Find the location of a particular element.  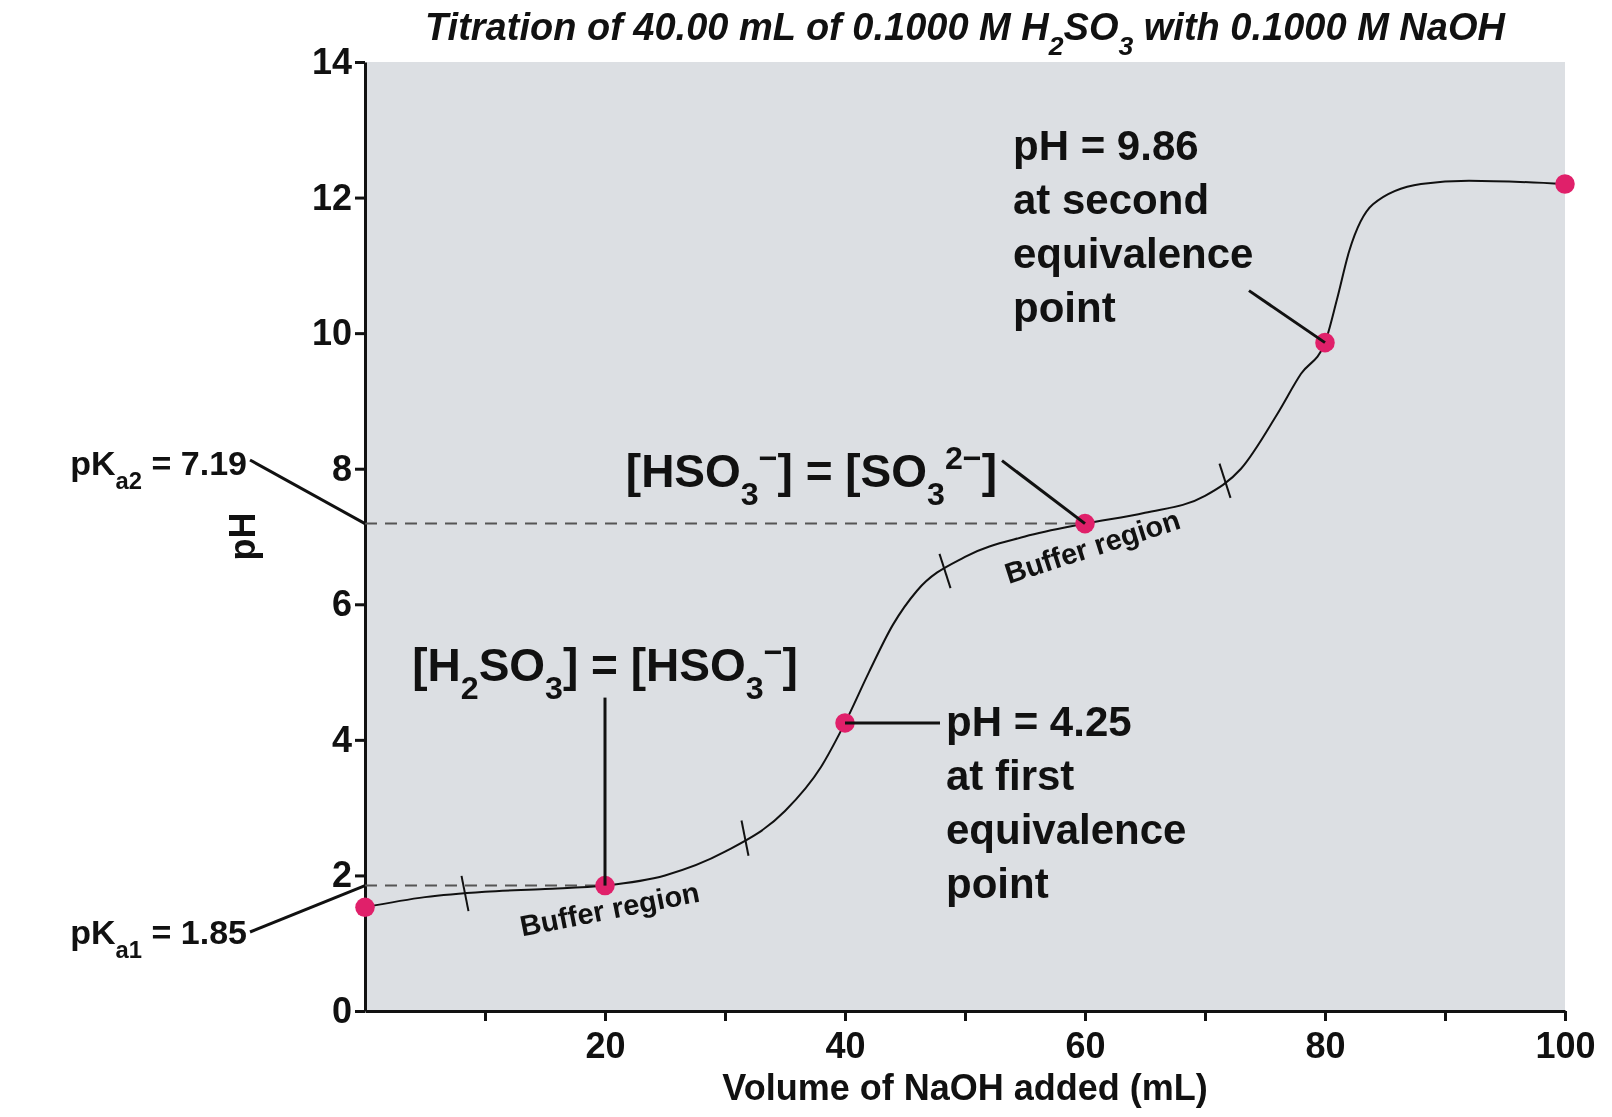

y-tick-label: 0 is located at coordinates (341, 1011).